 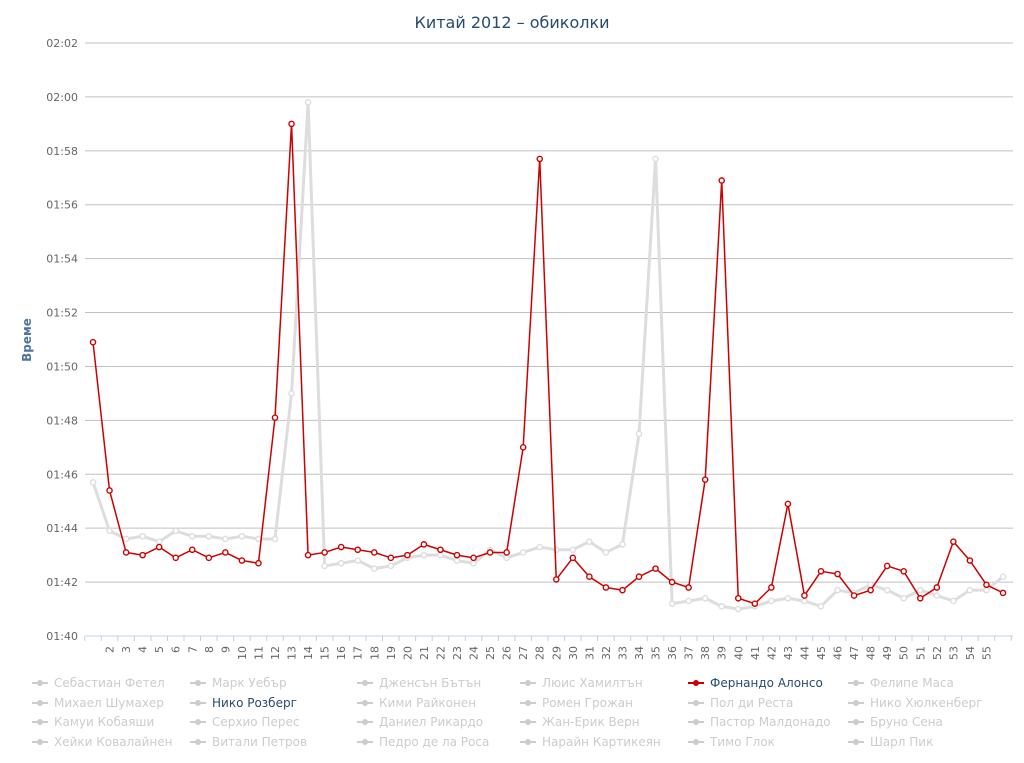 What do you see at coordinates (901, 683) in the screenshot?
I see `legend-item: Фелипе Маса` at bounding box center [901, 683].